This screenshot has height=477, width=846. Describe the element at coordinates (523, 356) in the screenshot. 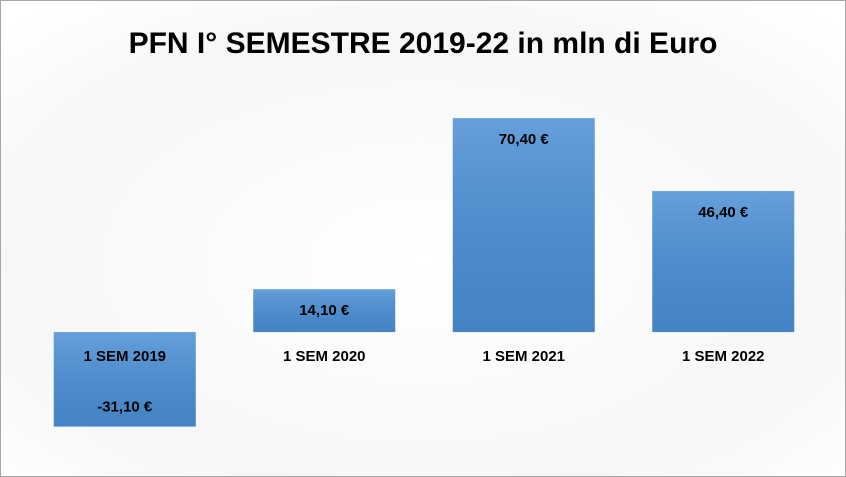

I see `x-tick-label: 1 SEM 2021` at that location.